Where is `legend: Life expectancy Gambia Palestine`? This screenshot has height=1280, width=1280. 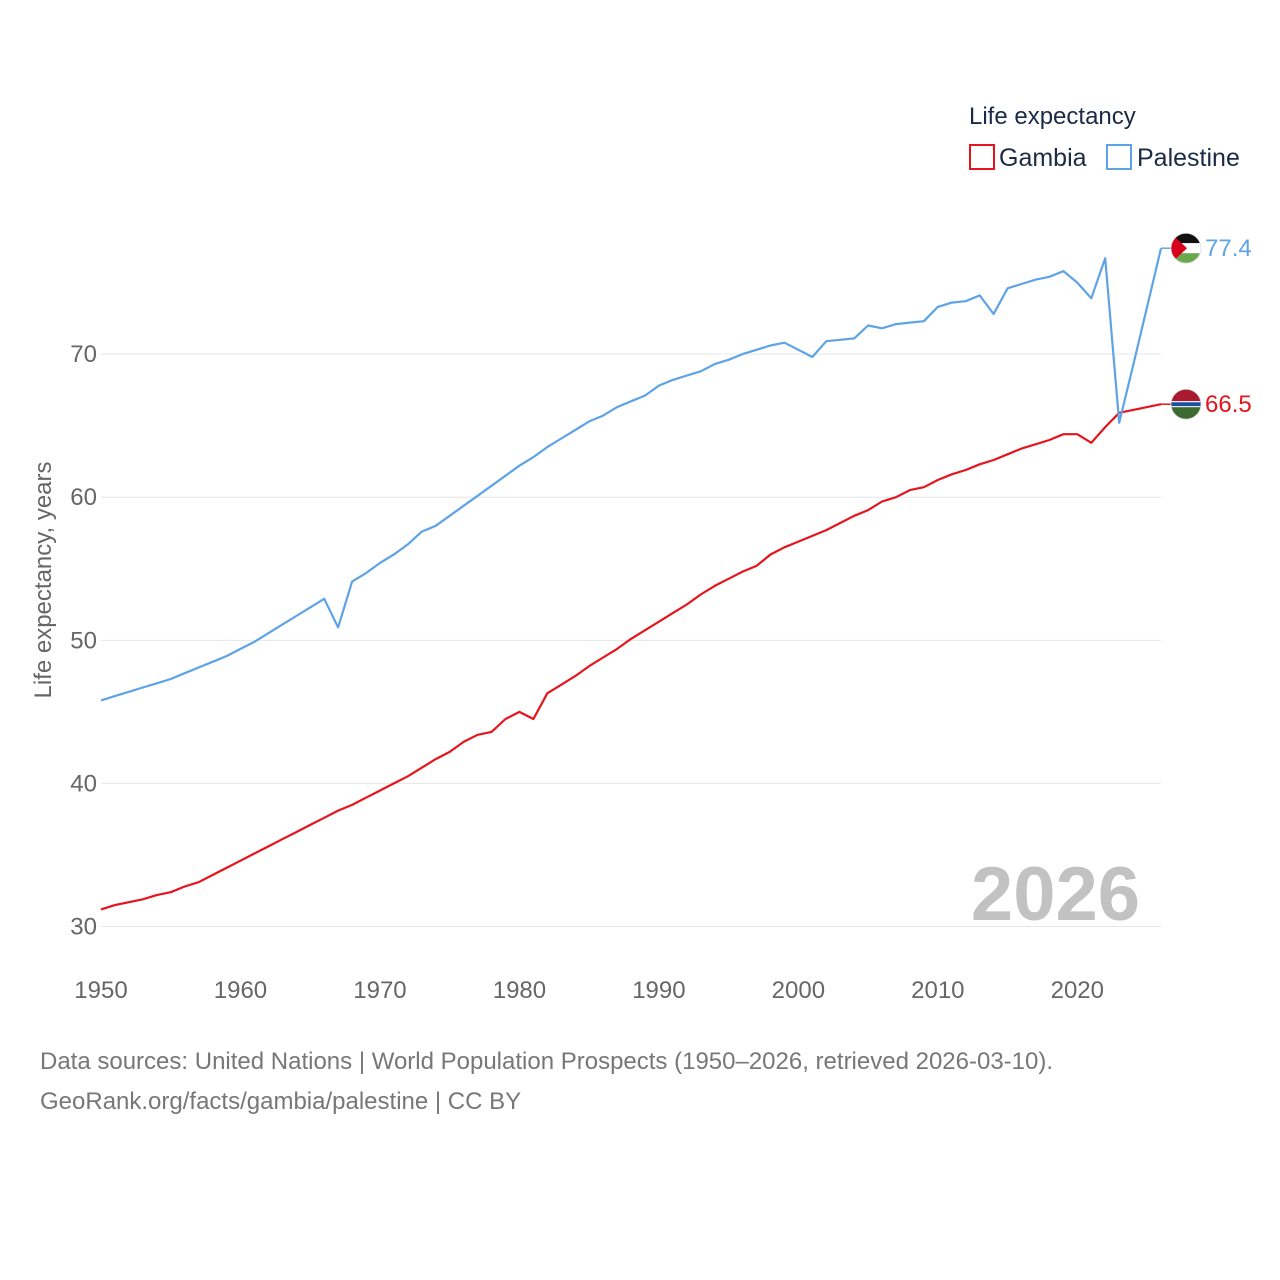 legend: Life expectancy Gambia Palestine is located at coordinates (1104, 137).